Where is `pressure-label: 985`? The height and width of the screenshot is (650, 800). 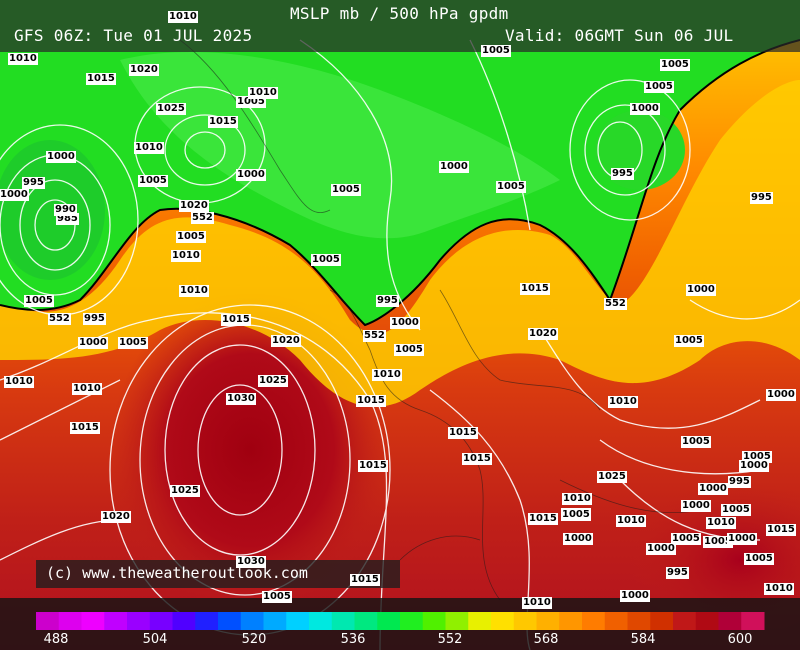
pressure-label: 985 is located at coordinates (67, 219).